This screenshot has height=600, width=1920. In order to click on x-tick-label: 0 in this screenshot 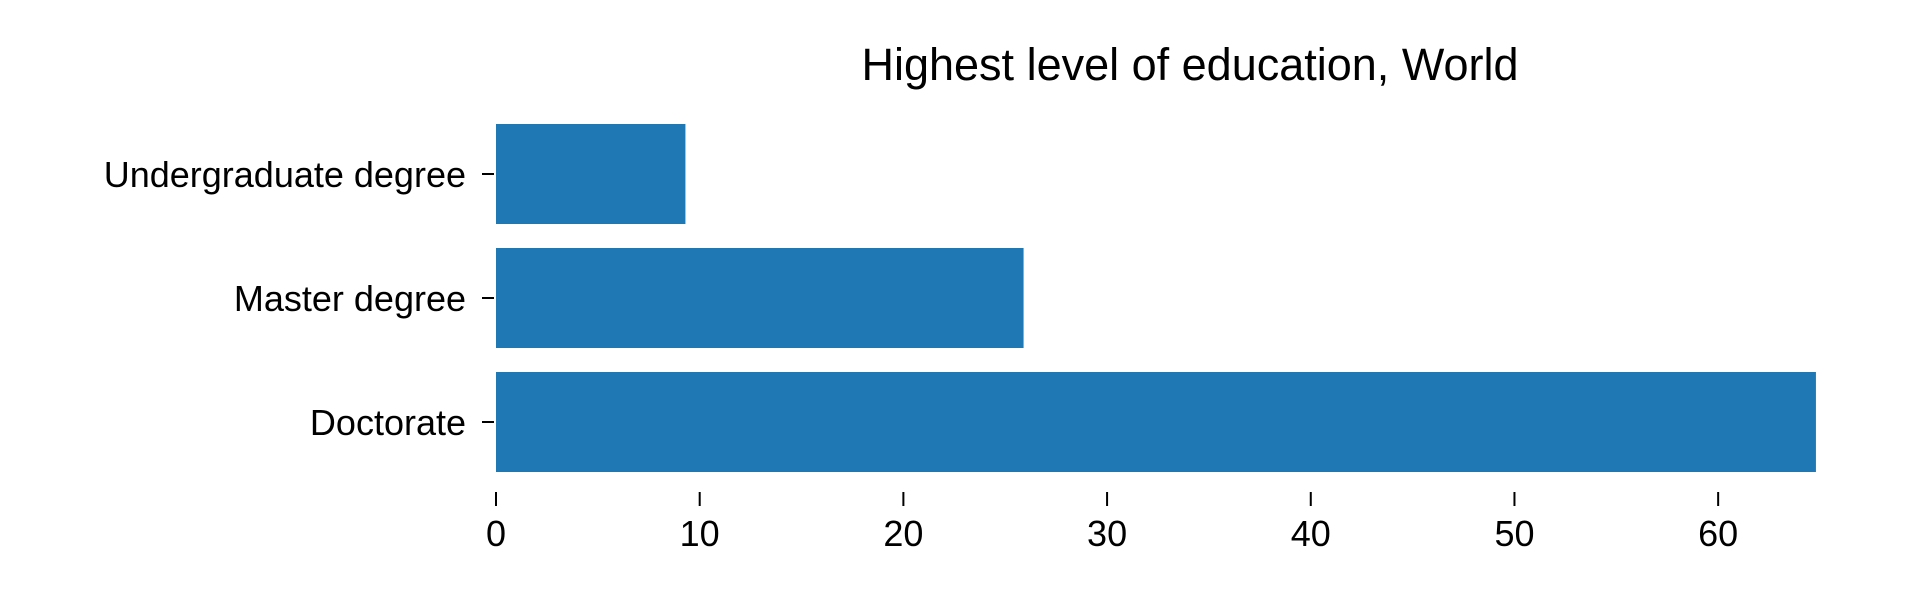, I will do `click(496, 533)`.